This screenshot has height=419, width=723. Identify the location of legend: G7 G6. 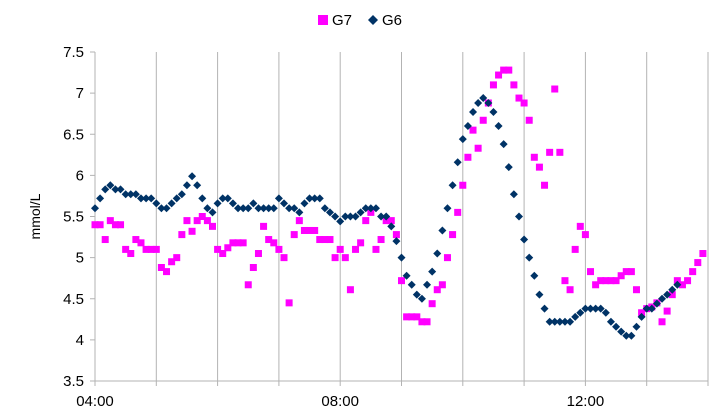
(360, 20).